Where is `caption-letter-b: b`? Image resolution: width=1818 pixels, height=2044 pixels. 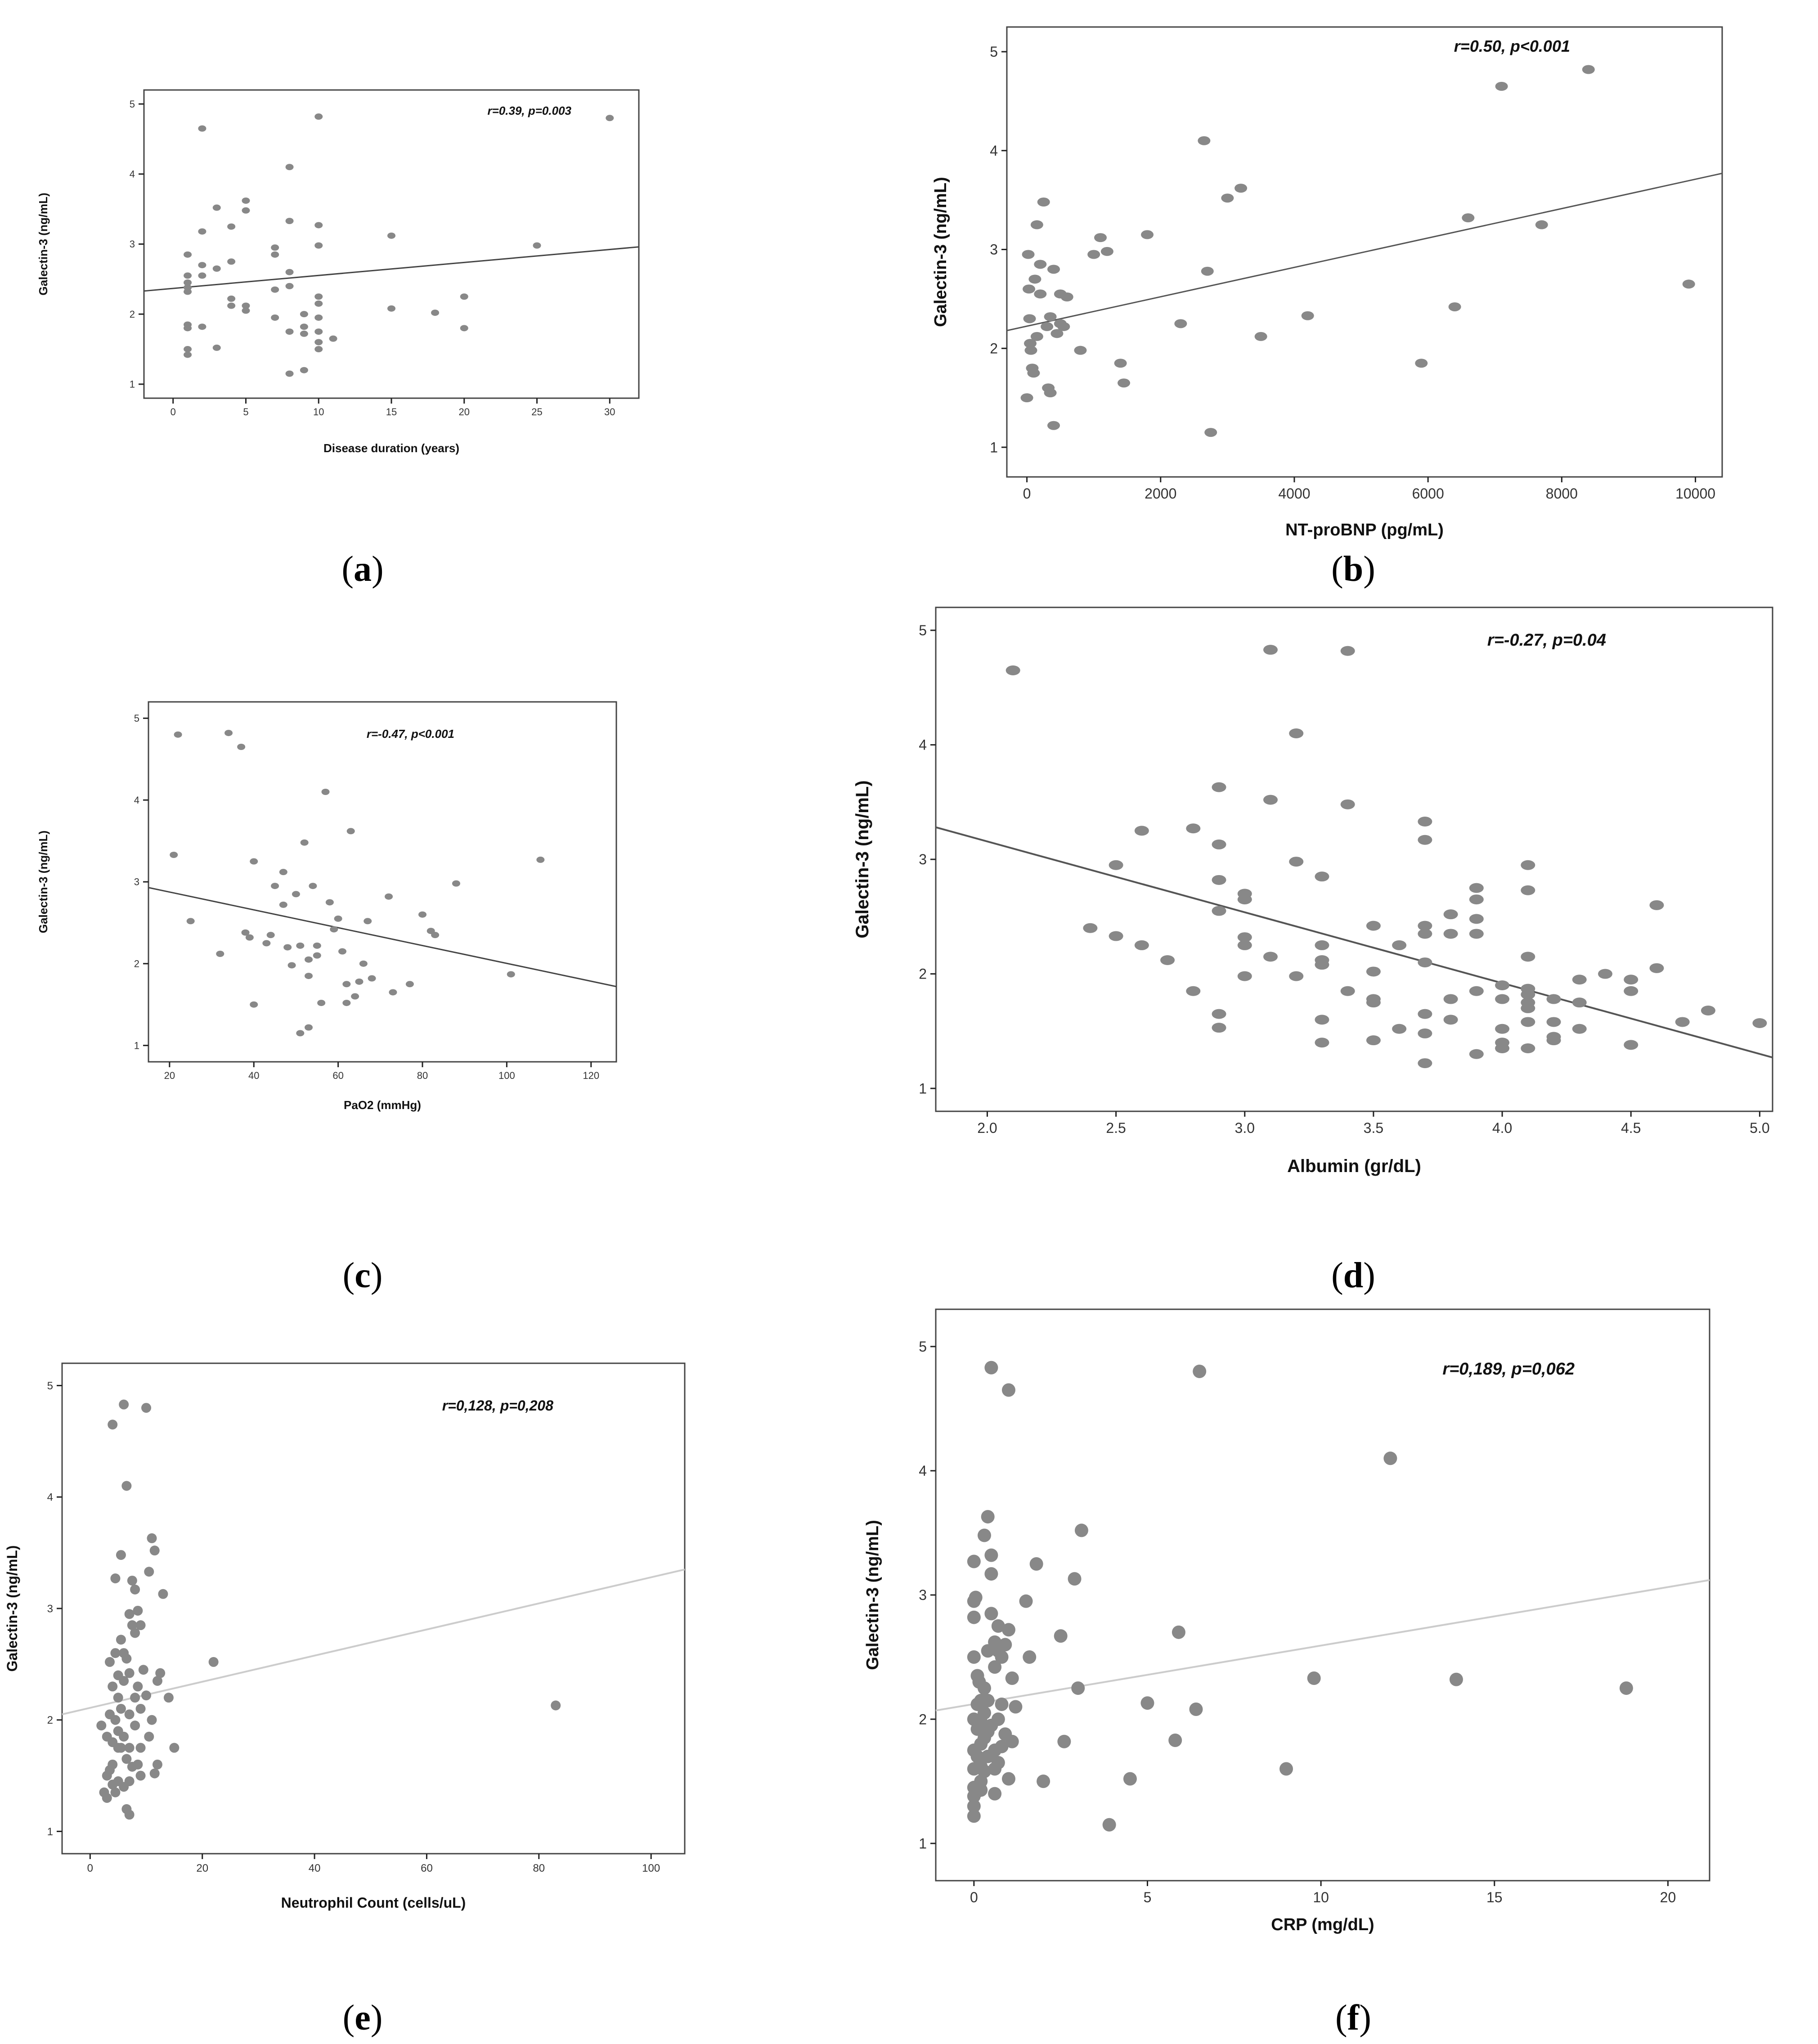
caption-letter-b: b is located at coordinates (1353, 569).